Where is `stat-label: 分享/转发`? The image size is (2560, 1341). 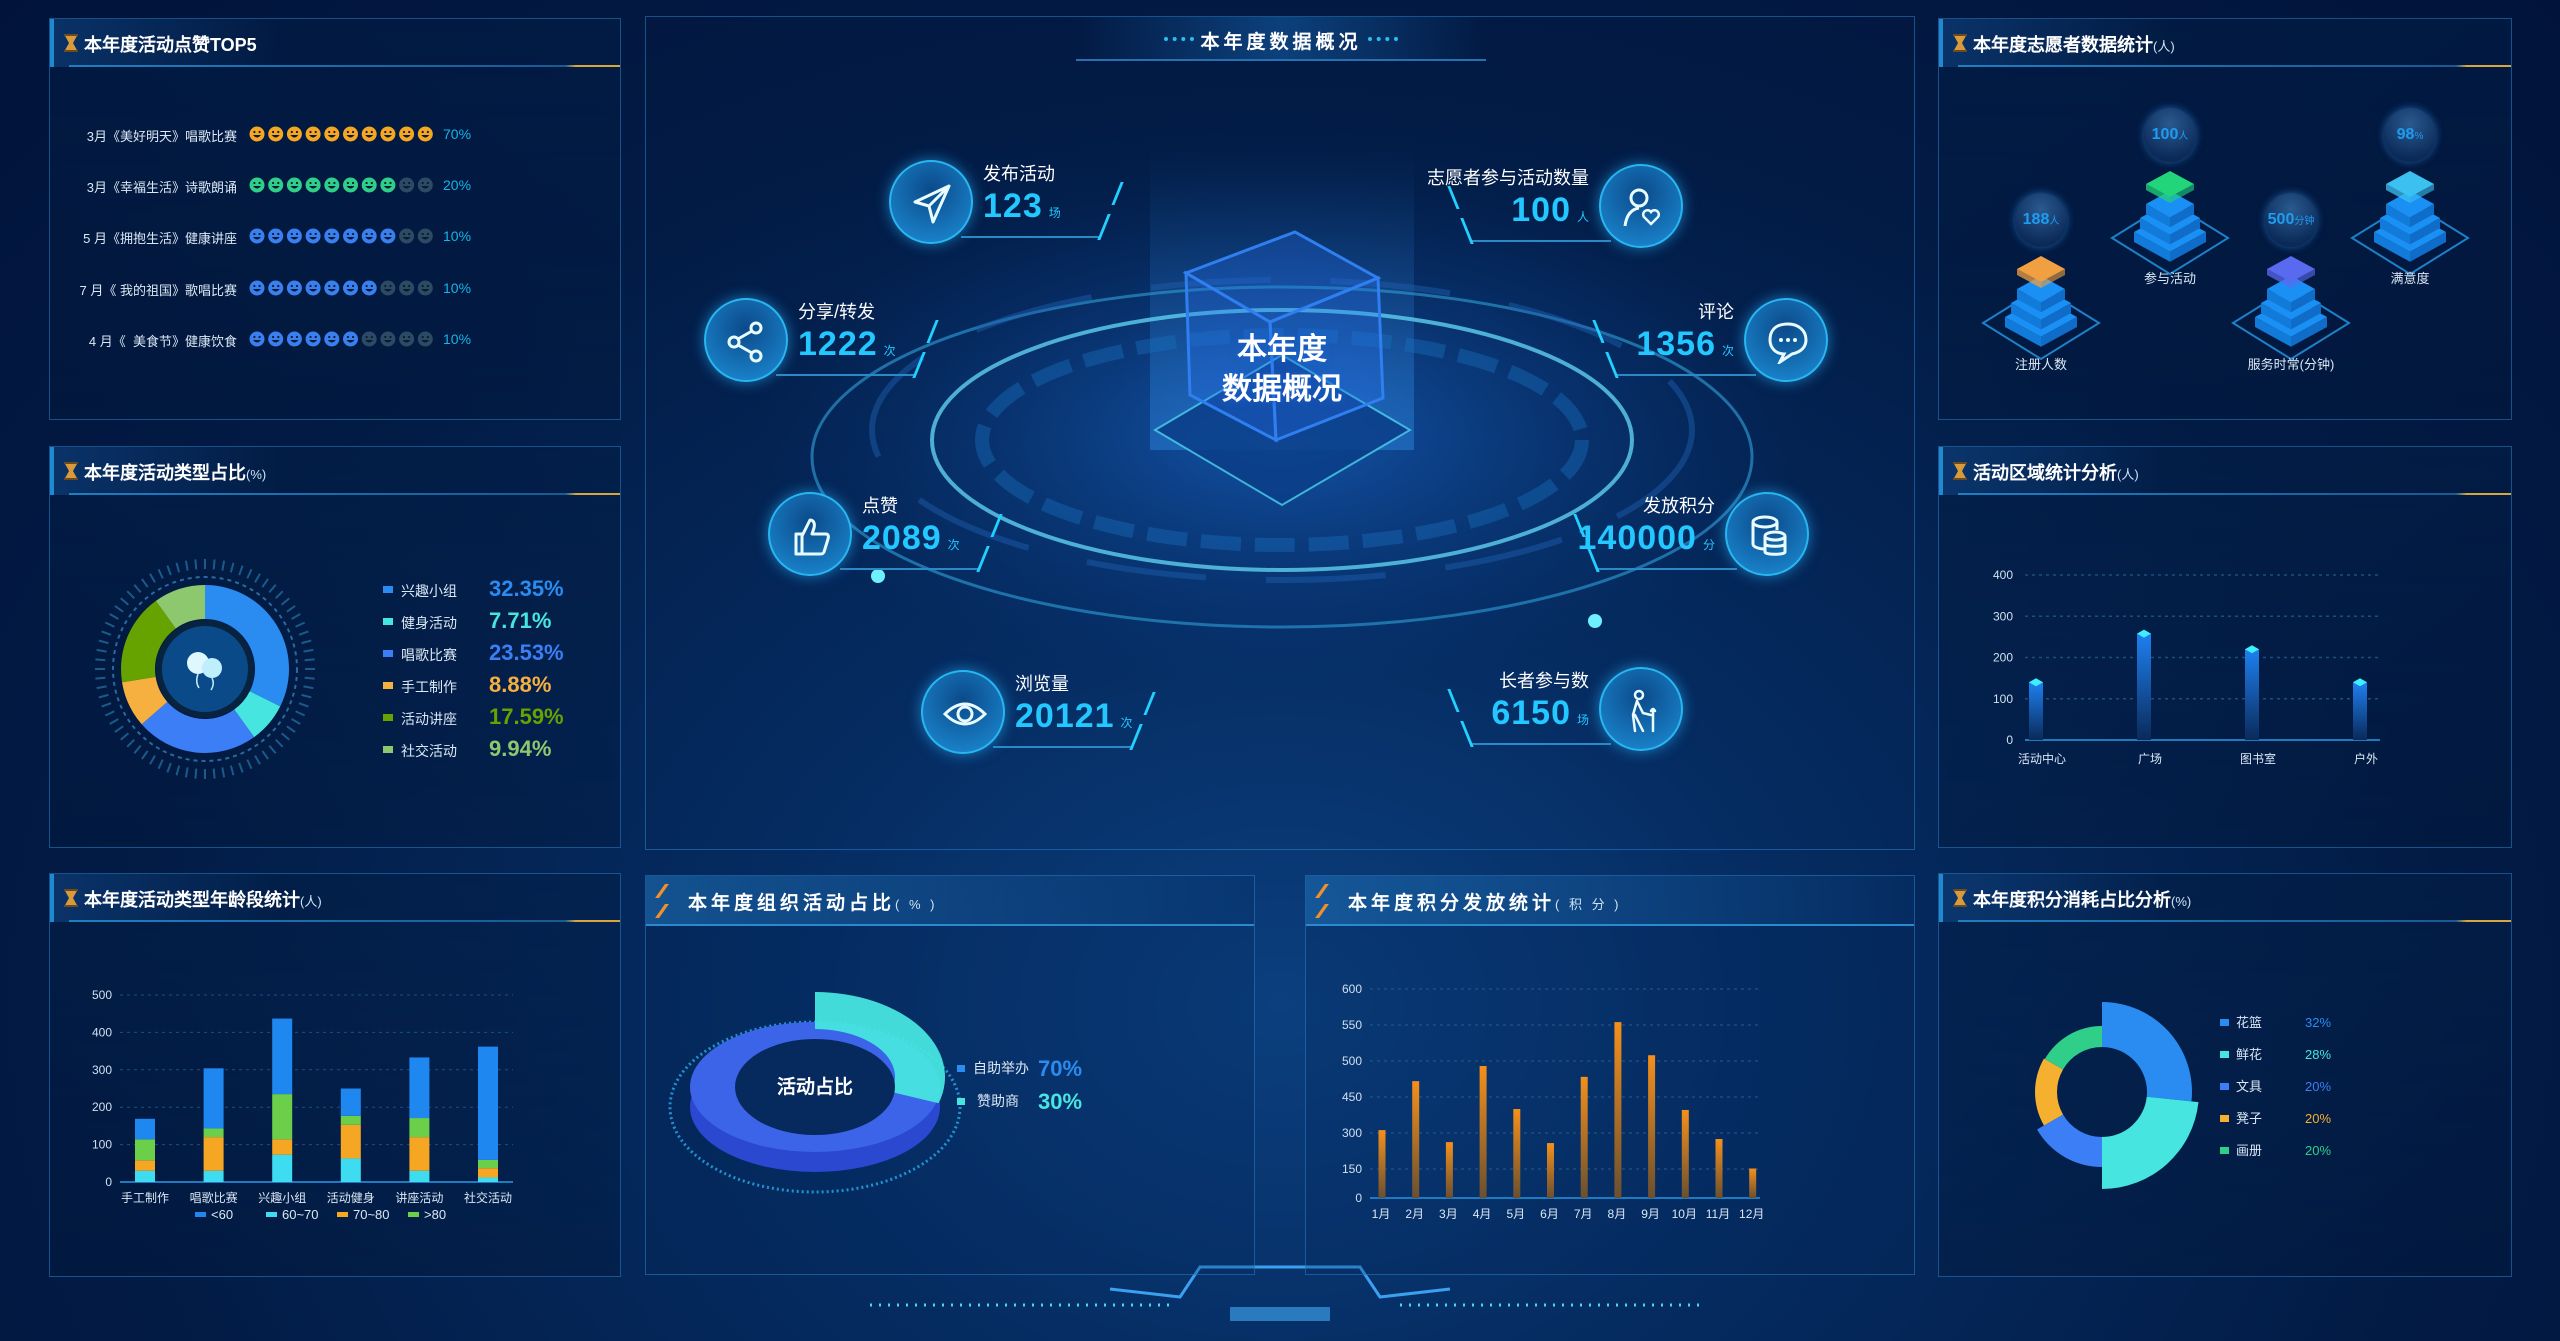 stat-label: 分享/转发 is located at coordinates (837, 312).